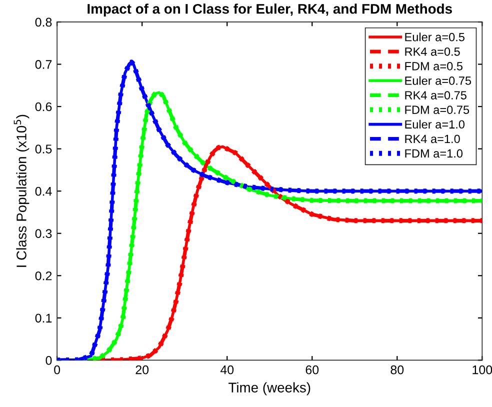  What do you see at coordinates (435, 95) in the screenshot?
I see `legend-label: RK4 a=0.75` at bounding box center [435, 95].